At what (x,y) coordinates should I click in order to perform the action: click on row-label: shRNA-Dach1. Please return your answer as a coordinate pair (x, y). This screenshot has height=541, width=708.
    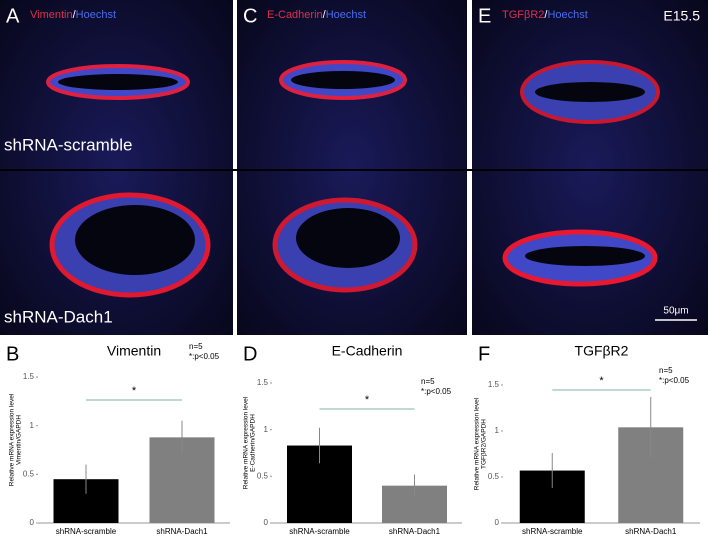
    Looking at the image, I should click on (58, 316).